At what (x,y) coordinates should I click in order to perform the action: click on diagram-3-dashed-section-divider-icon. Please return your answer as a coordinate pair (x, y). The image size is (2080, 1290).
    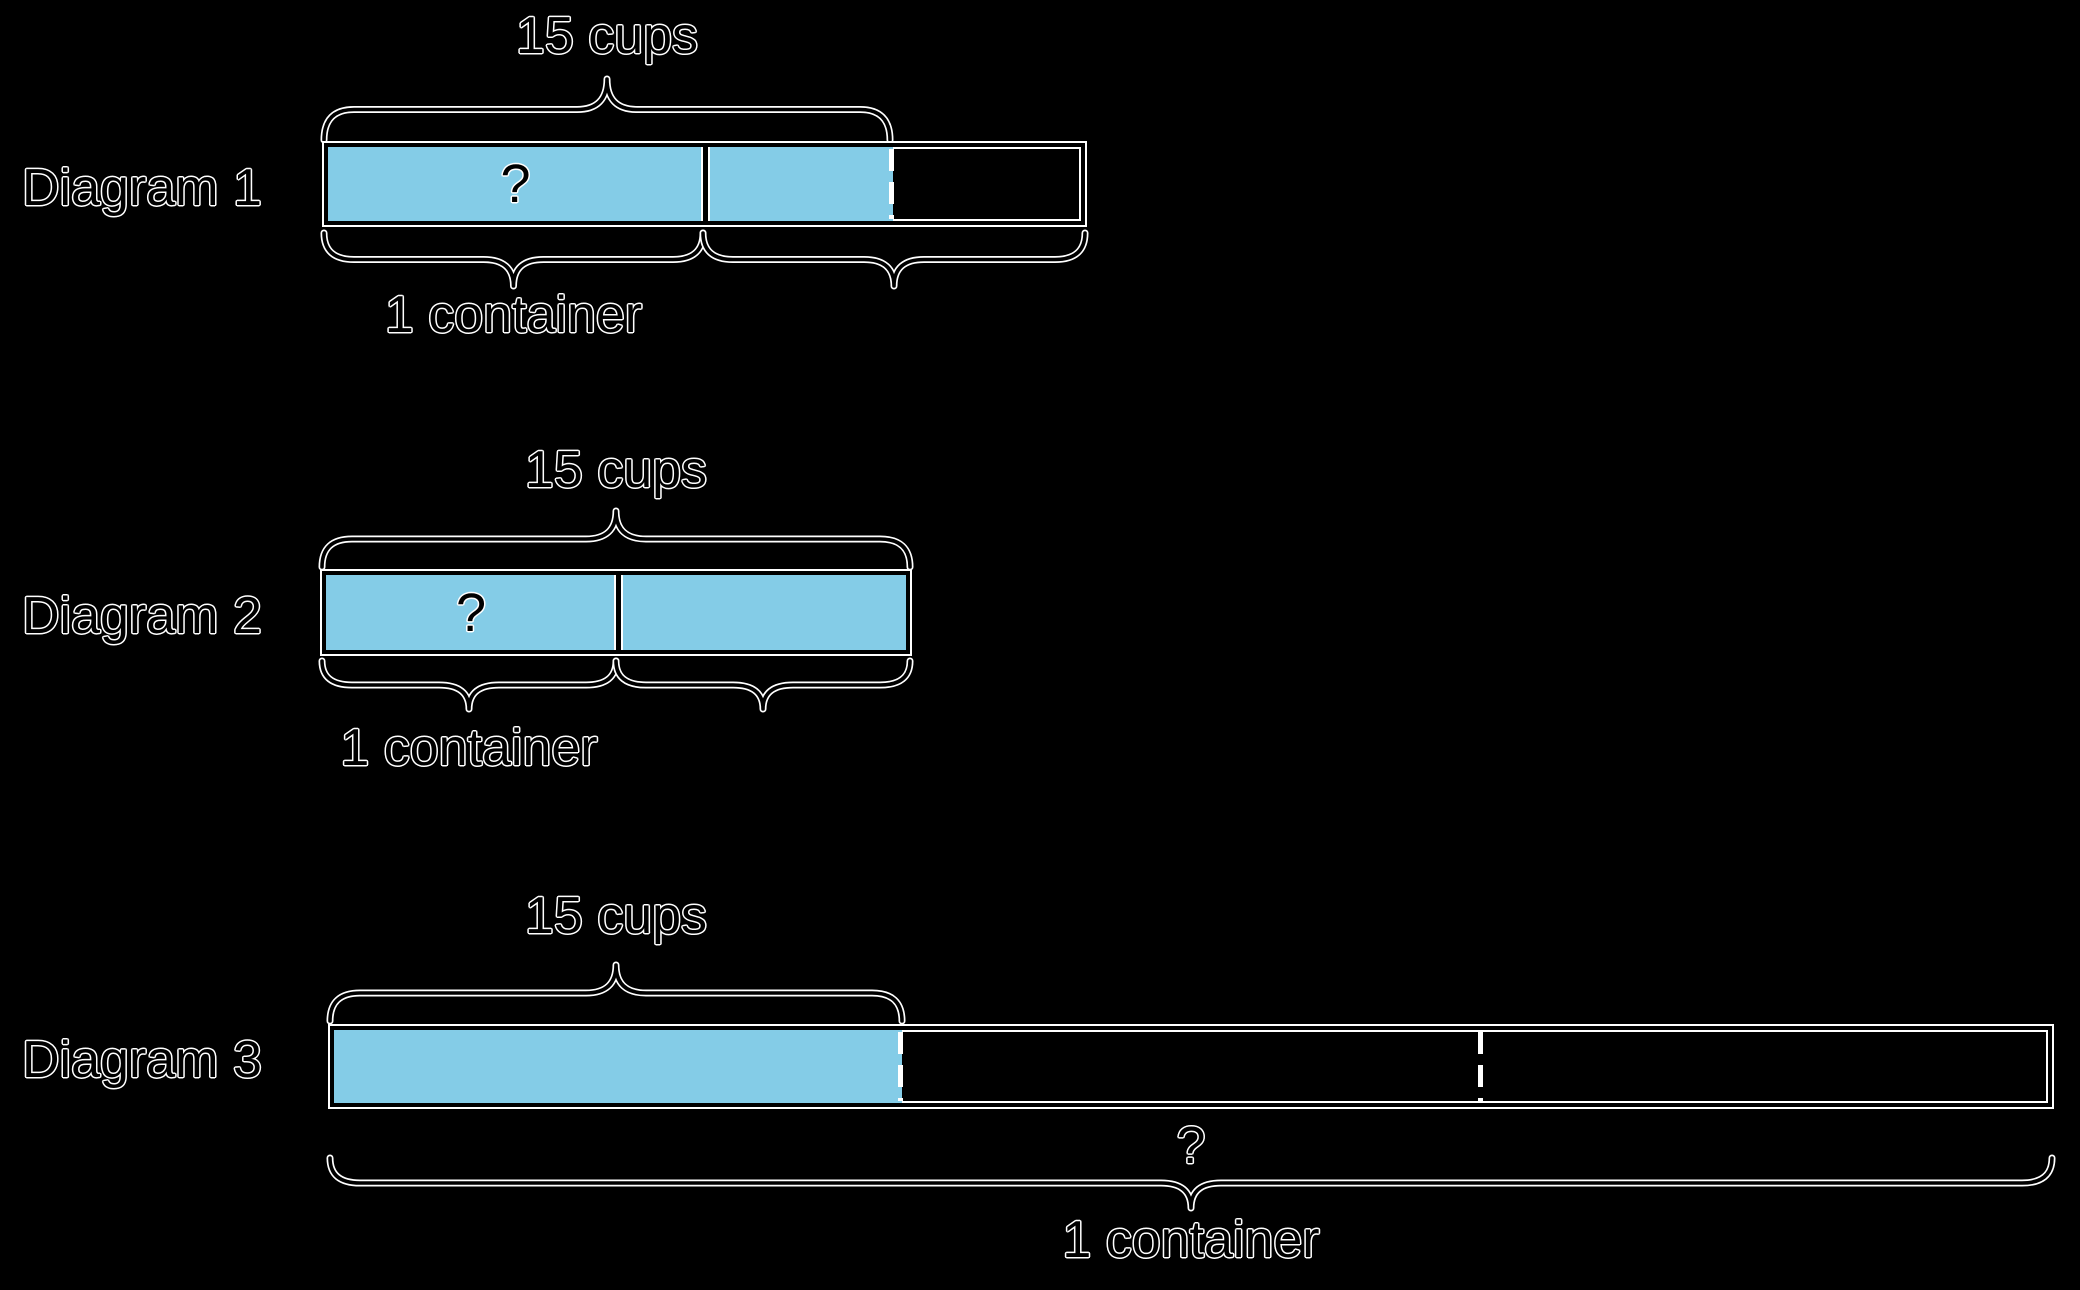
    Looking at the image, I should click on (1480, 1066).